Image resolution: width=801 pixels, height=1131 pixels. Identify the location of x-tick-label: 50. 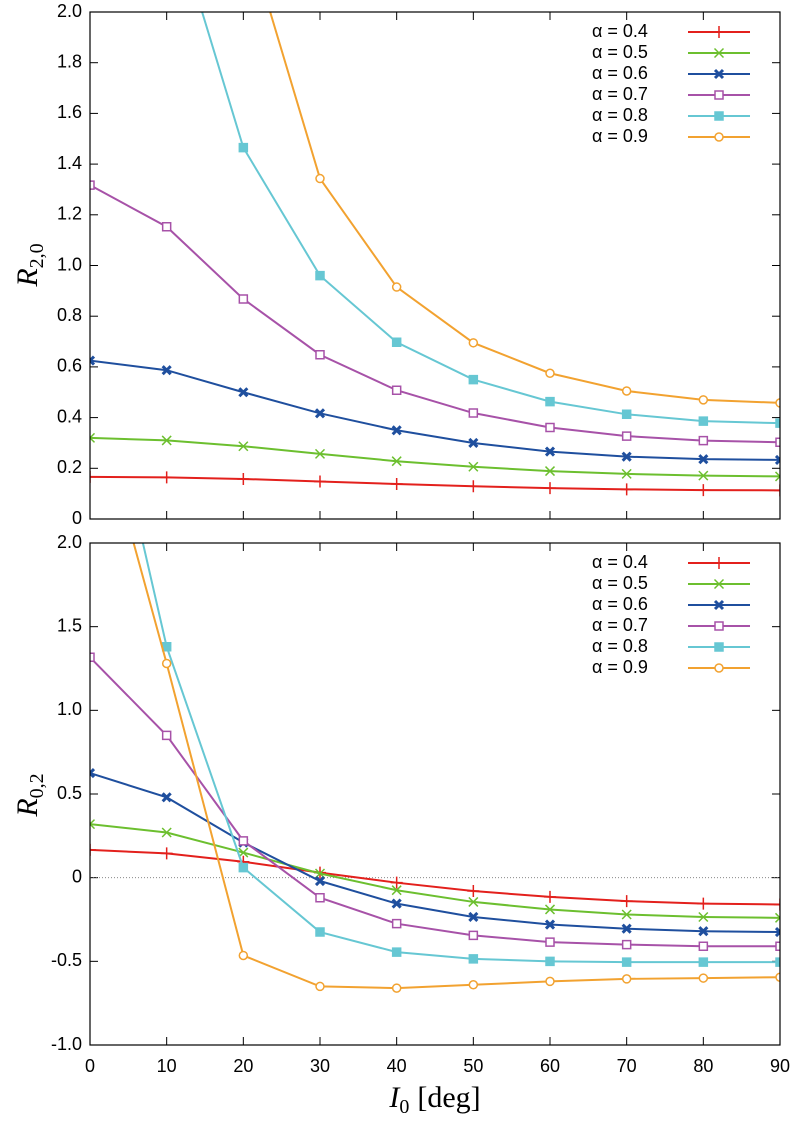
(473, 1066).